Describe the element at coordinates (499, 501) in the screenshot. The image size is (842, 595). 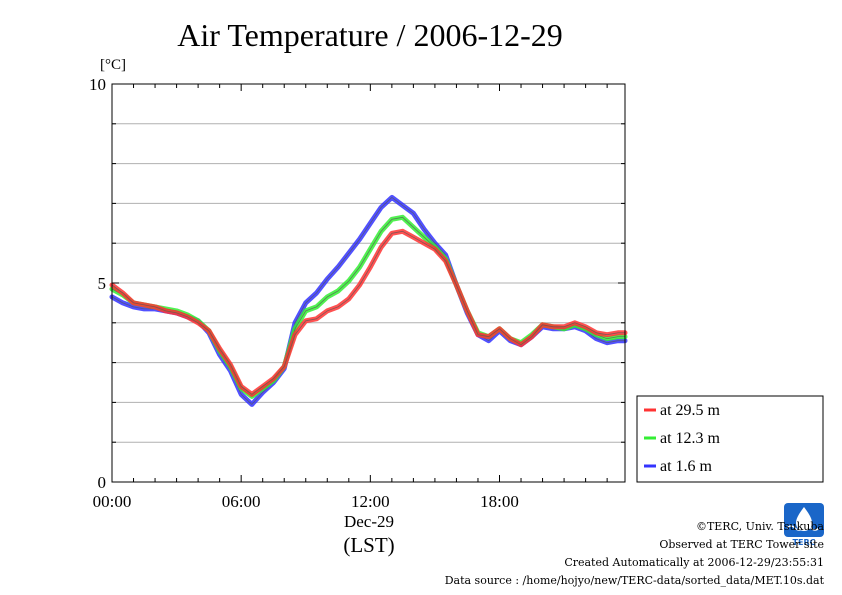
I see `x-tick-label-3: 18:00` at that location.